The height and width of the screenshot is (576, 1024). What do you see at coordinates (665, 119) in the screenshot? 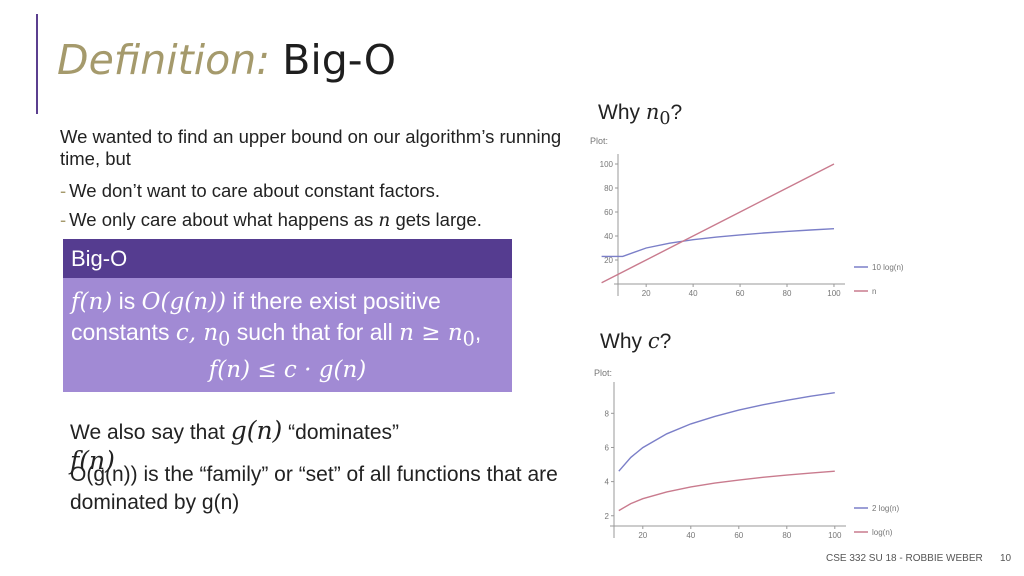
I see `why-n0-sub: 0` at bounding box center [665, 119].